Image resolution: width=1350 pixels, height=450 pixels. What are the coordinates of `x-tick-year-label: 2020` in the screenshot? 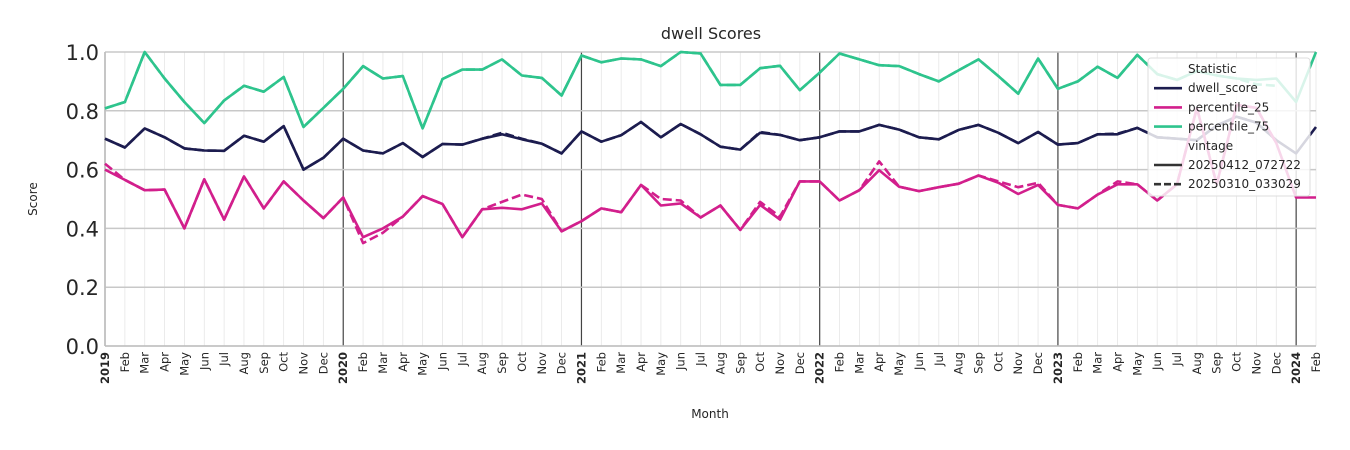 It's located at (343, 368).